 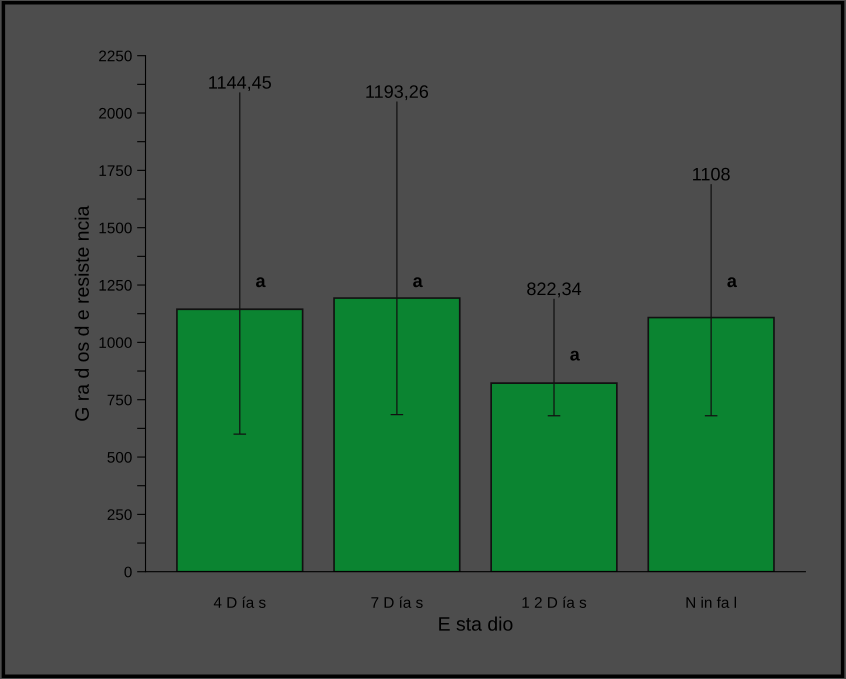 I want to click on y-axis-title: G ra d os d e resiste ncia, so click(x=81, y=313).